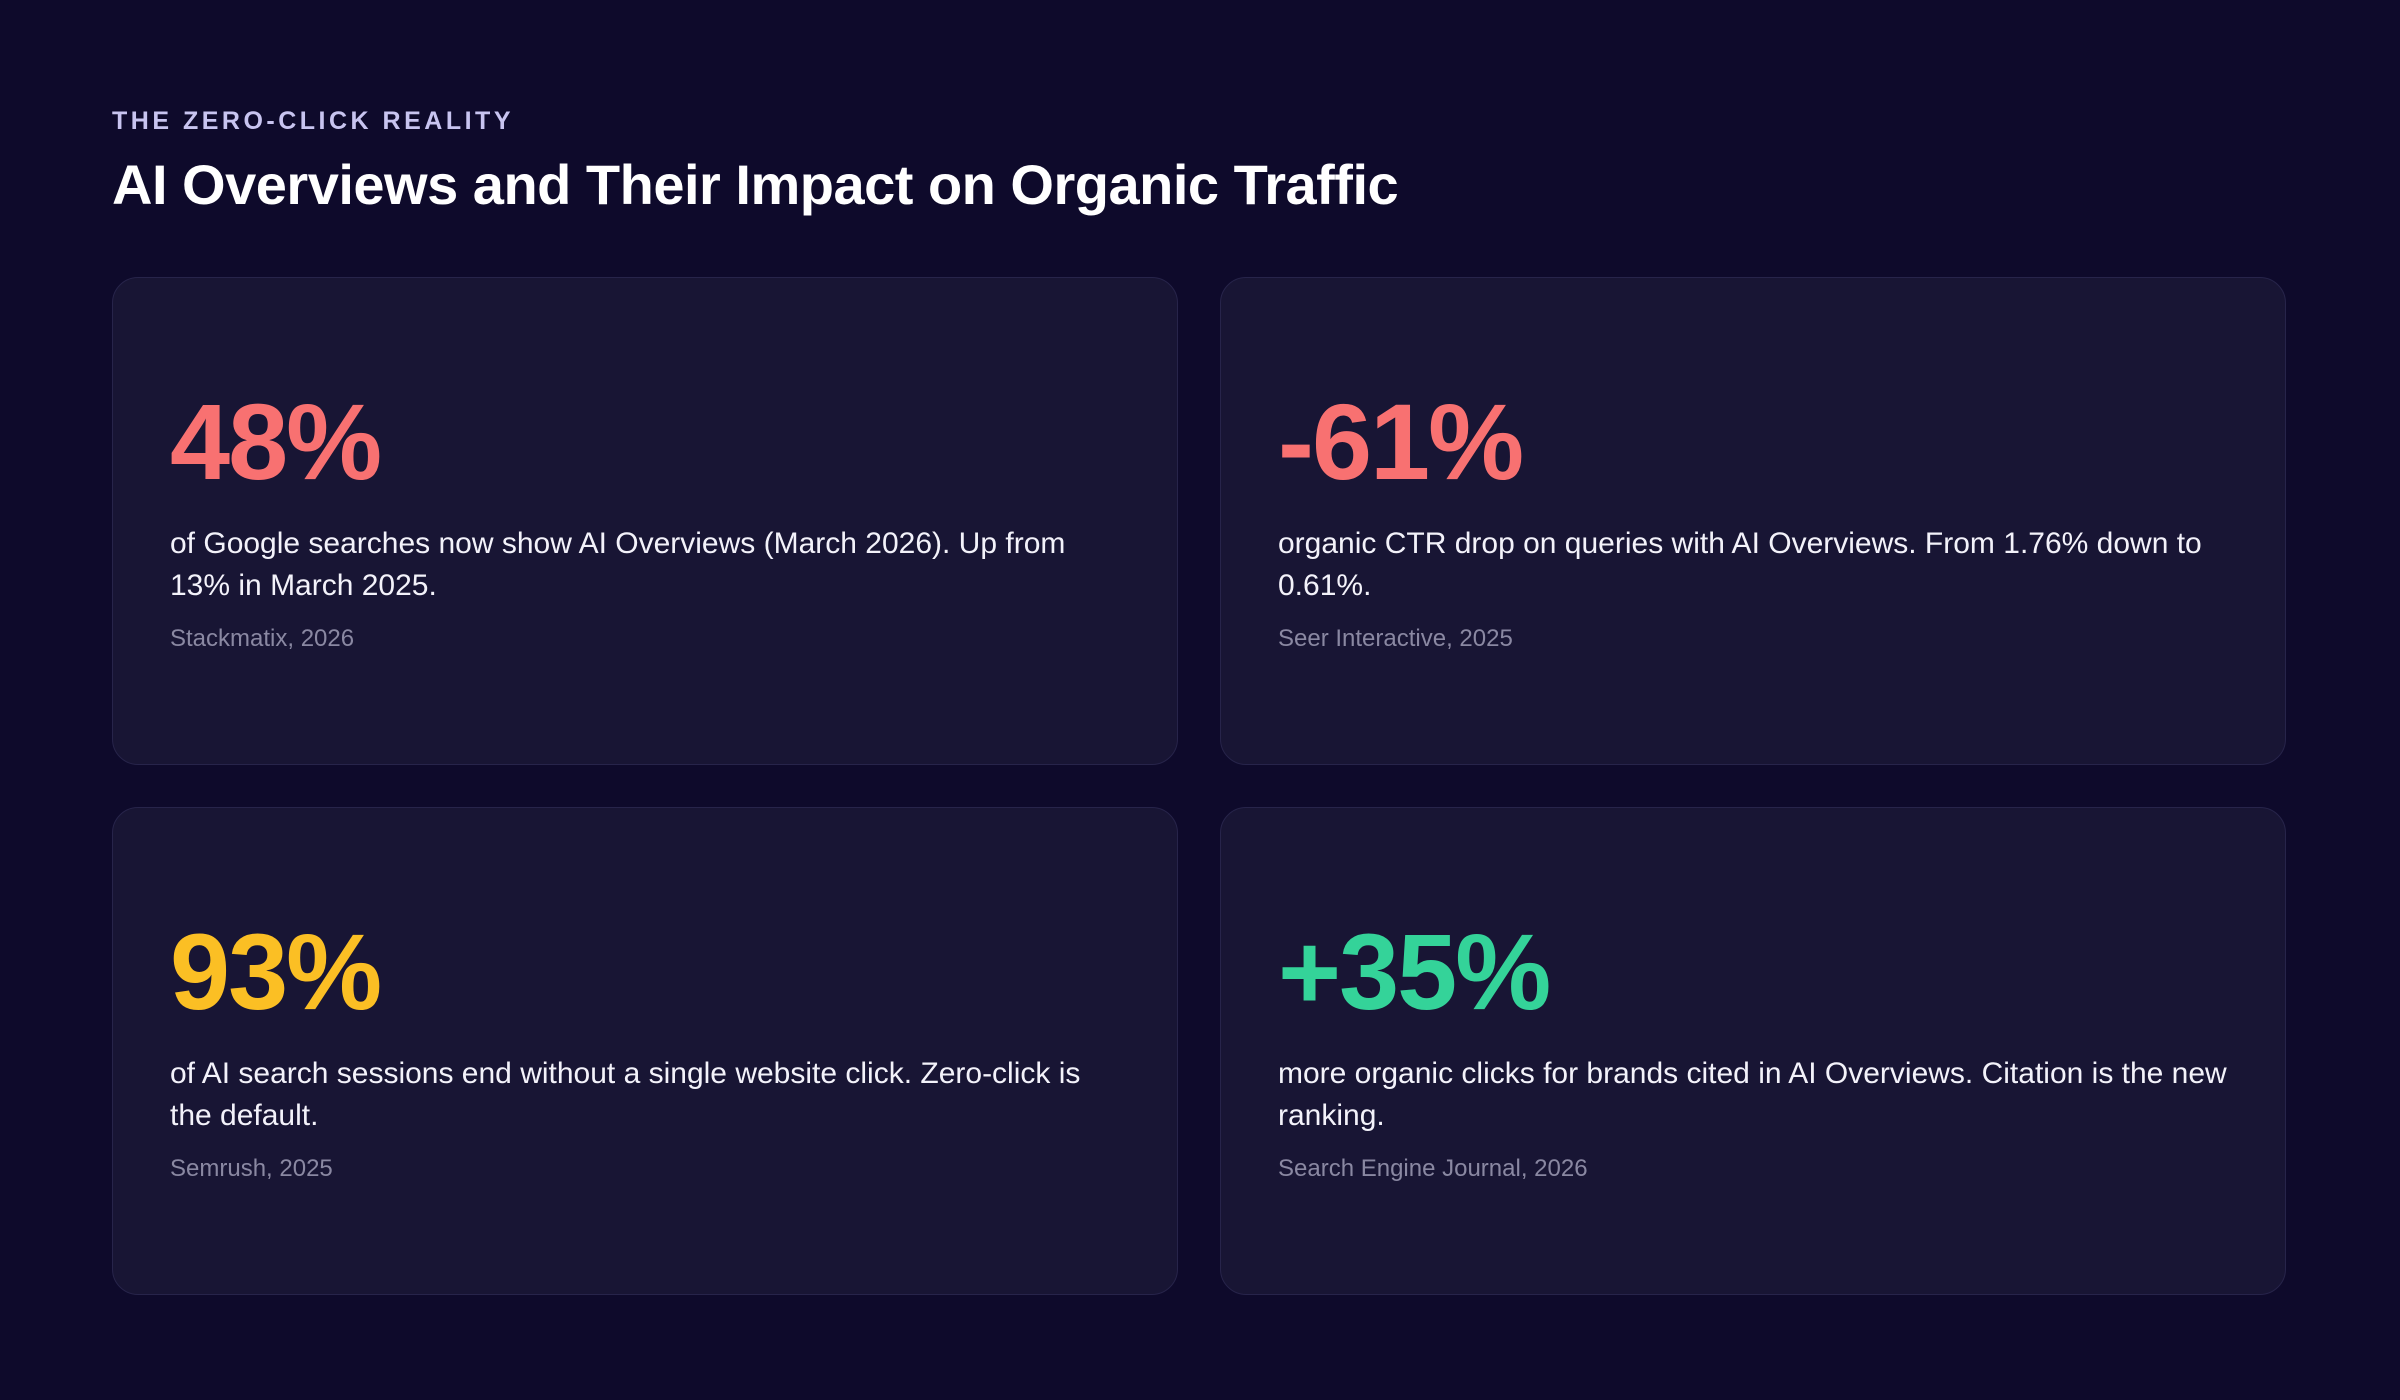 The image size is (2400, 1400). Describe the element at coordinates (276, 441) in the screenshot. I see `stat-value: 48%` at that location.